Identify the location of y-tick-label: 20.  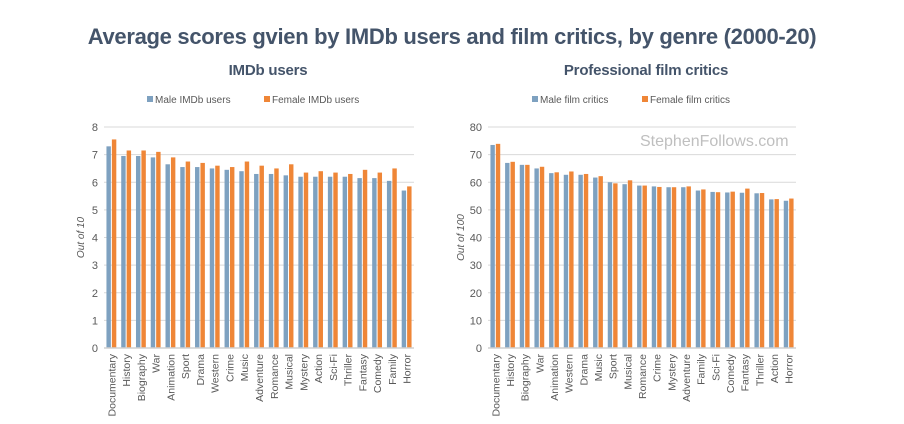
(476, 294).